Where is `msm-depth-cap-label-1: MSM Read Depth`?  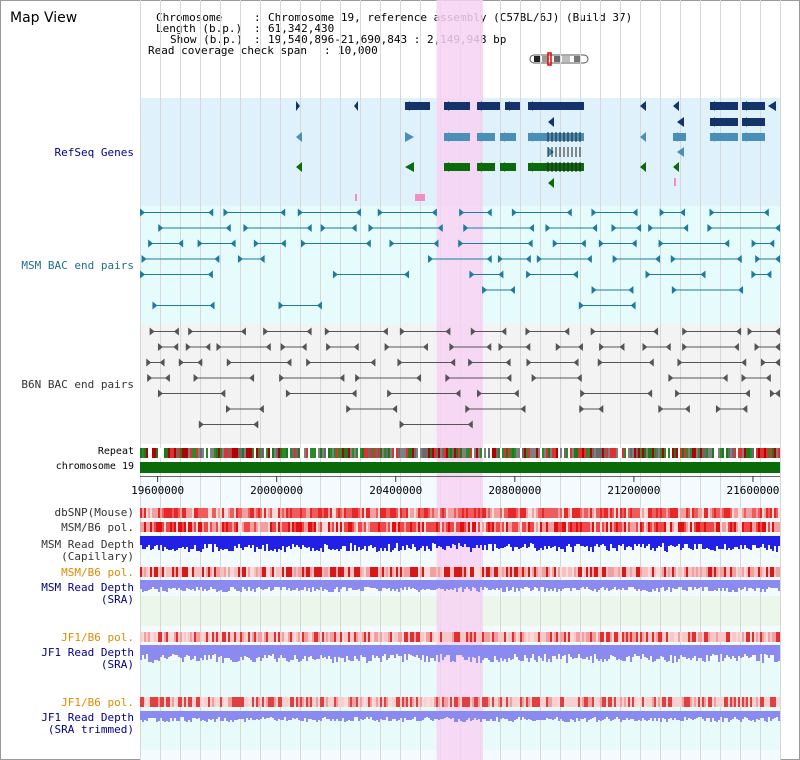
msm-depth-cap-label-1: MSM Read Depth is located at coordinates (87, 544).